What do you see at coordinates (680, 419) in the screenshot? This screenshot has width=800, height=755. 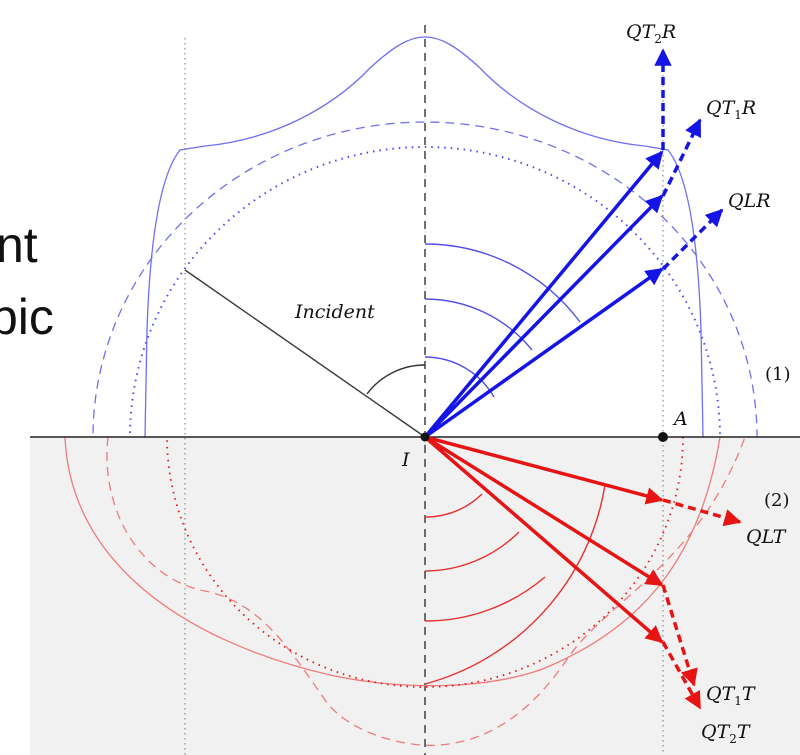 I see `label-point-a: A` at bounding box center [680, 419].